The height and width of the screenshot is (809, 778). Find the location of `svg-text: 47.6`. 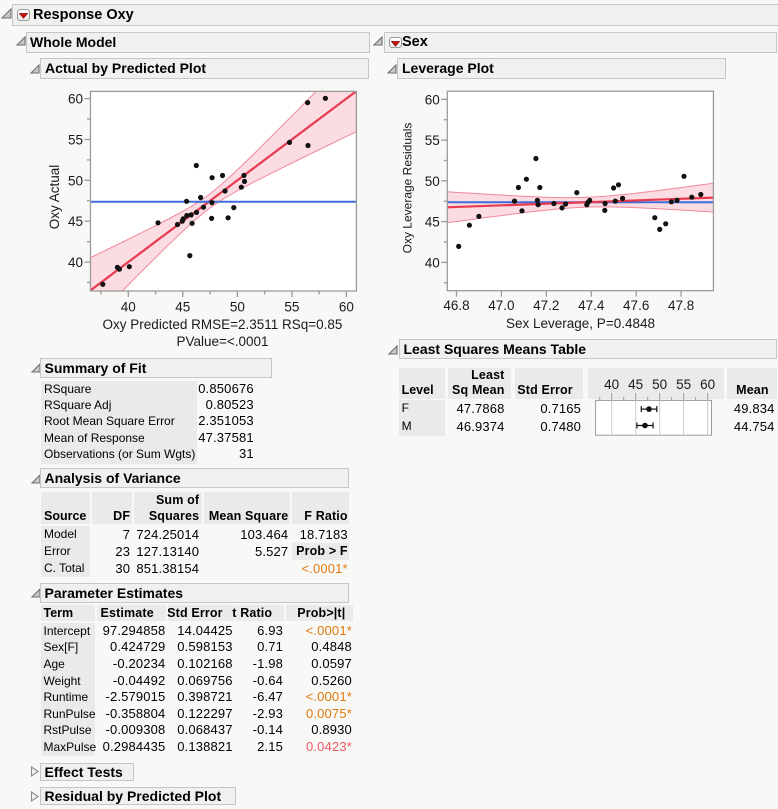

svg-text: 47.6 is located at coordinates (636, 305).